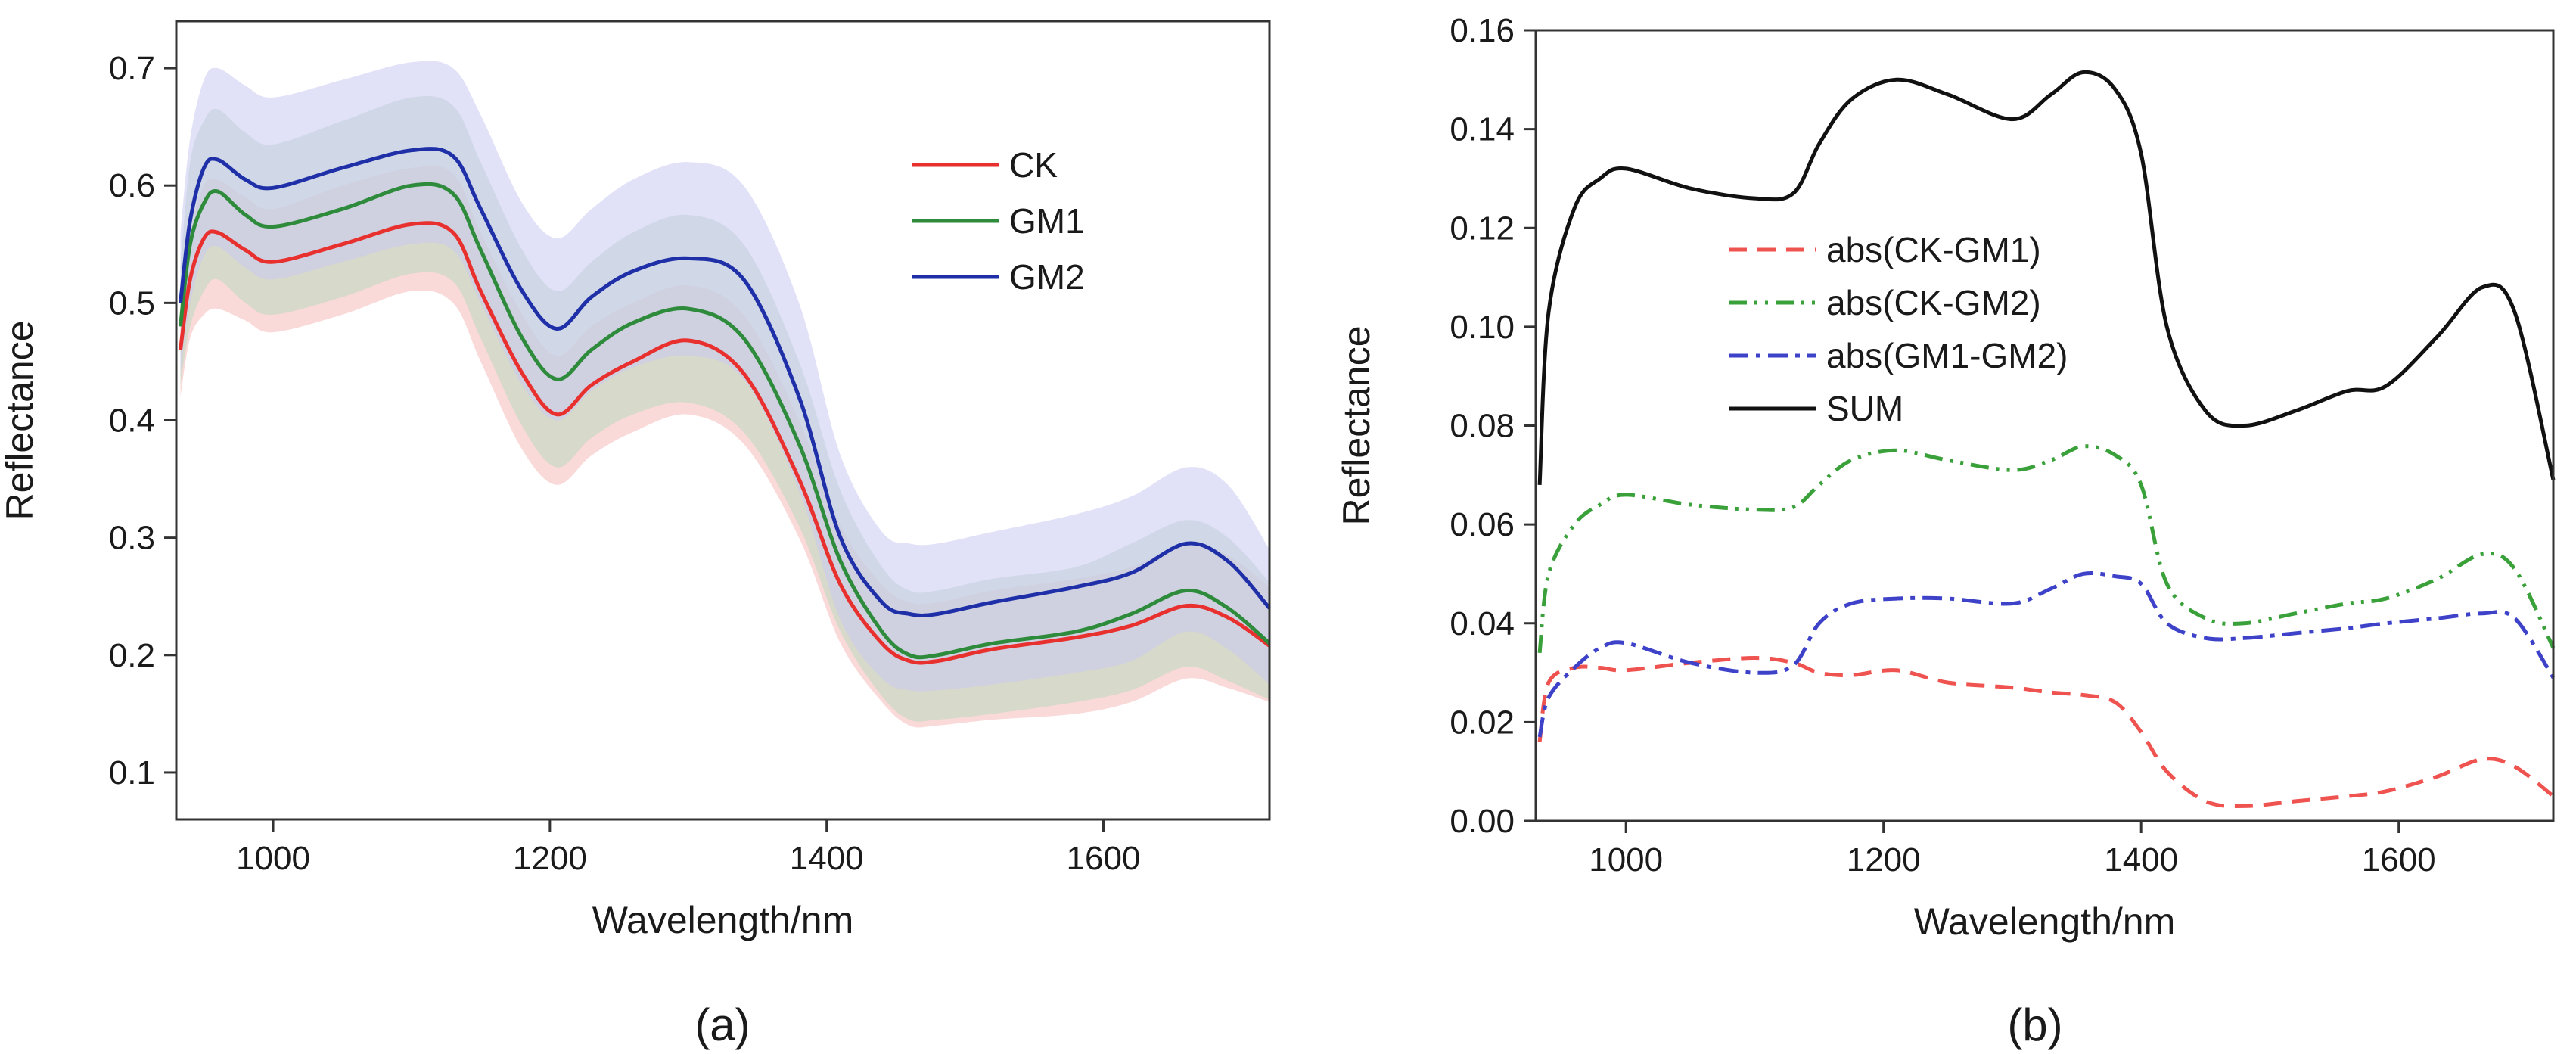 The height and width of the screenshot is (1054, 2576). I want to click on b-y-tick-label: 0.12, so click(1482, 228).